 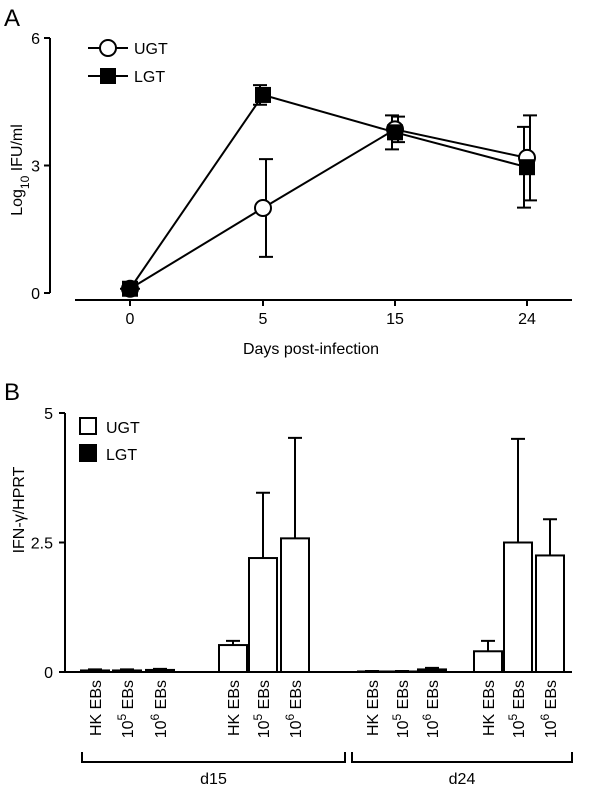 What do you see at coordinates (12, 18) in the screenshot?
I see `panel-label: A` at bounding box center [12, 18].